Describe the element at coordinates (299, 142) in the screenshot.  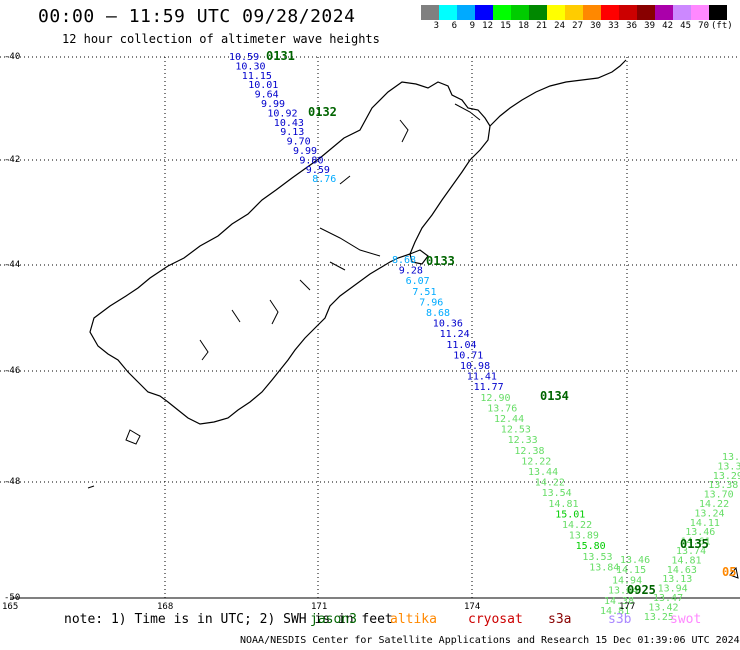
I see `wave-height-label: 9.70` at that location.